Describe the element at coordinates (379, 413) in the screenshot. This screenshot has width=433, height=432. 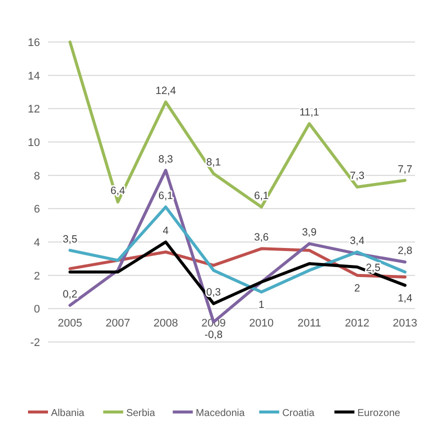
I see `legend-label: Eurozone` at that location.